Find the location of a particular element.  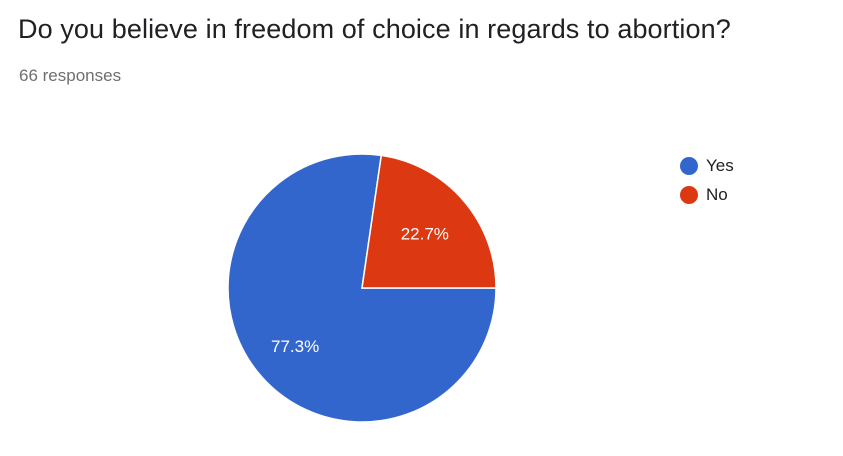

response-count: 66 responses is located at coordinates (70, 75).